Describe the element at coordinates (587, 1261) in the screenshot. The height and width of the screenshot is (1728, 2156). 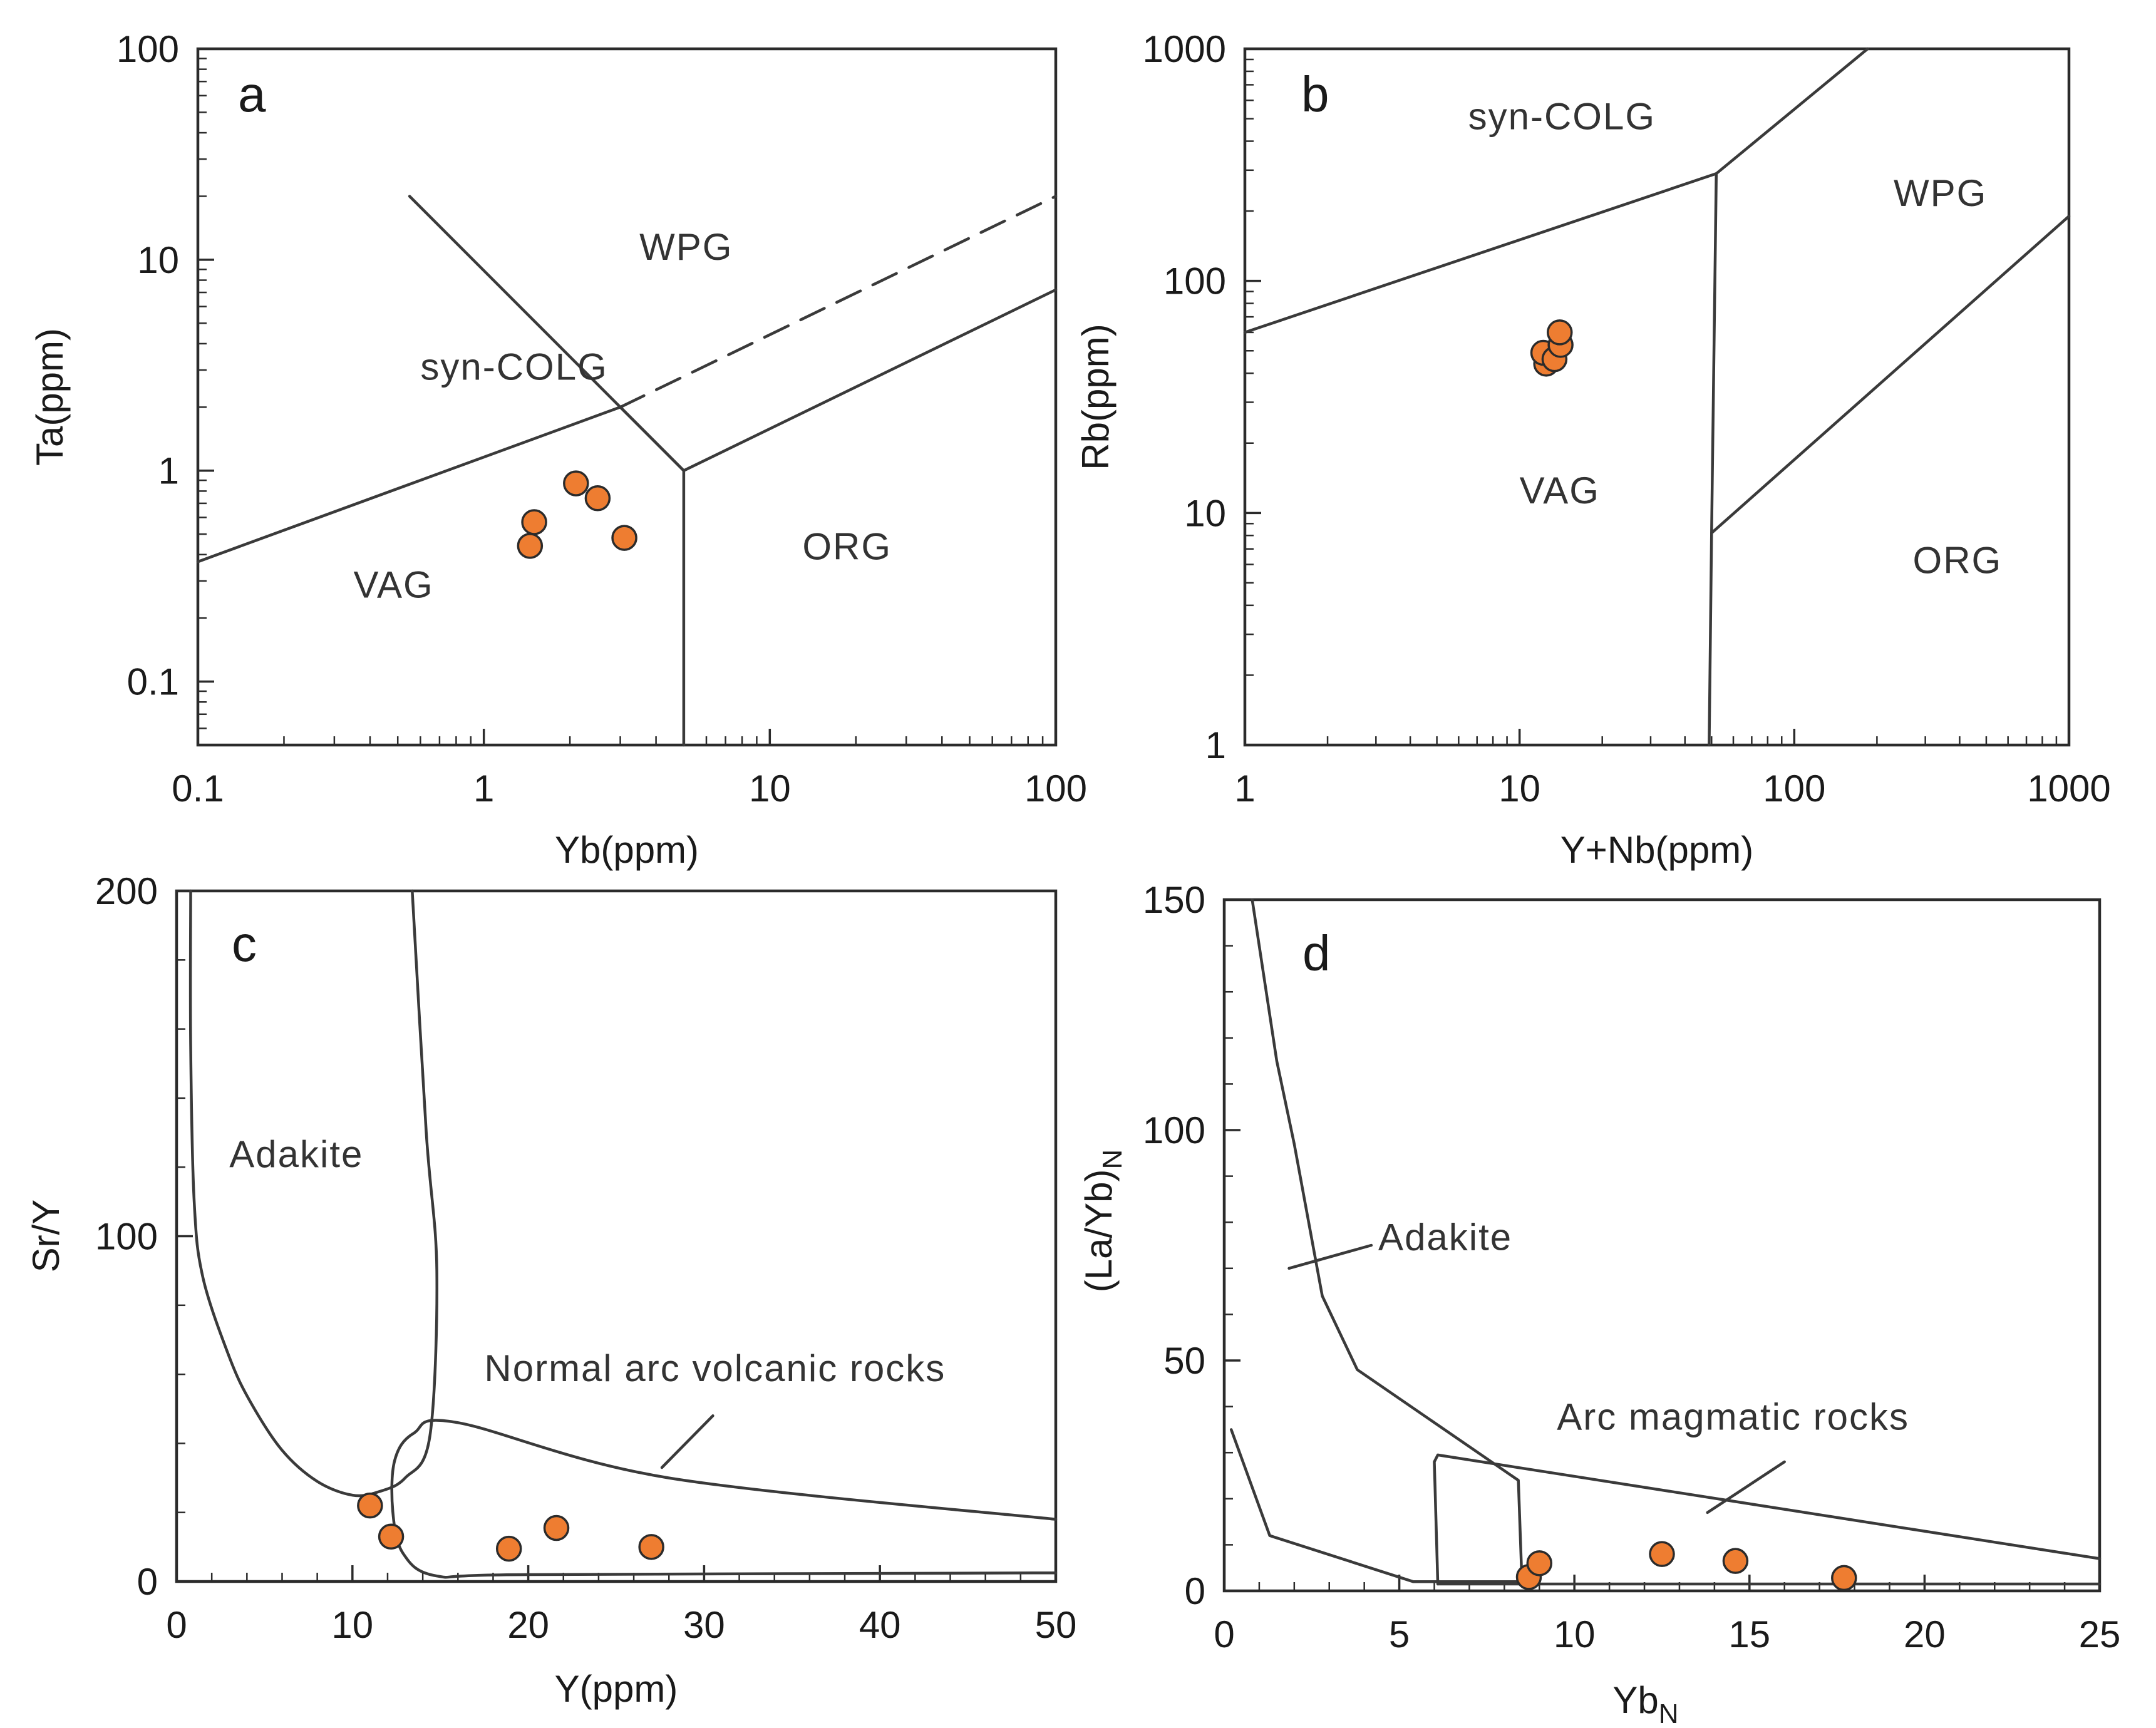
I see `region-labels-c: Adakite Normal arc volcanic rocks` at that location.